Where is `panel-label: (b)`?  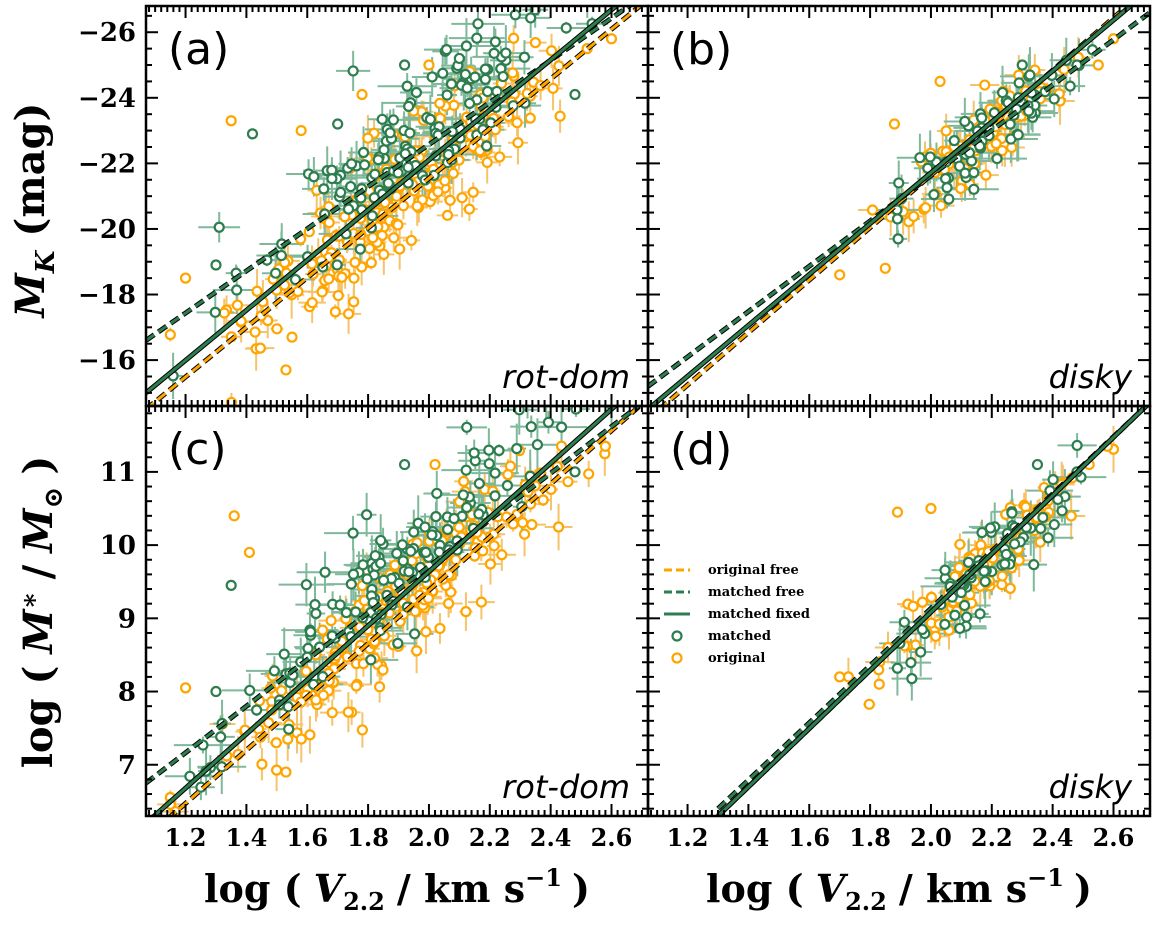
panel-label: (b) is located at coordinates (701, 49).